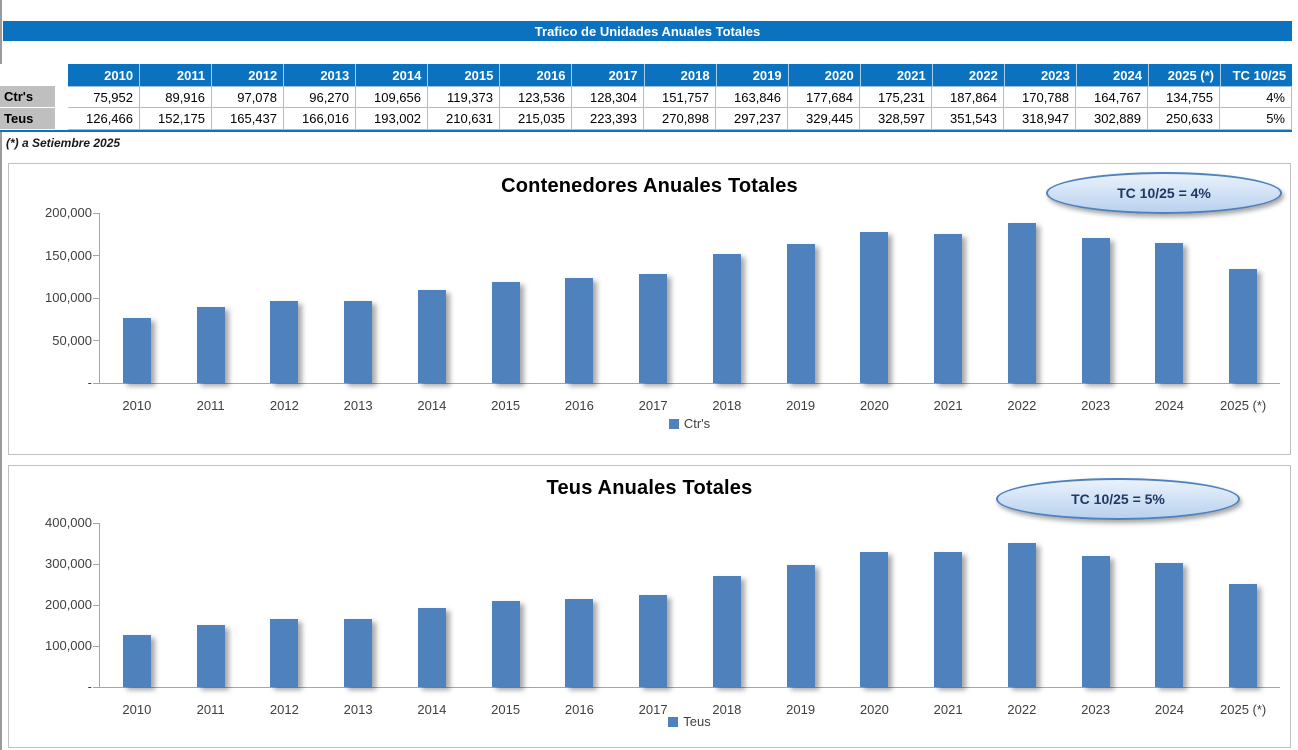 The width and height of the screenshot is (1298, 750). Describe the element at coordinates (68, 255) in the screenshot. I see `y-axis-tick-label: 150,000` at that location.